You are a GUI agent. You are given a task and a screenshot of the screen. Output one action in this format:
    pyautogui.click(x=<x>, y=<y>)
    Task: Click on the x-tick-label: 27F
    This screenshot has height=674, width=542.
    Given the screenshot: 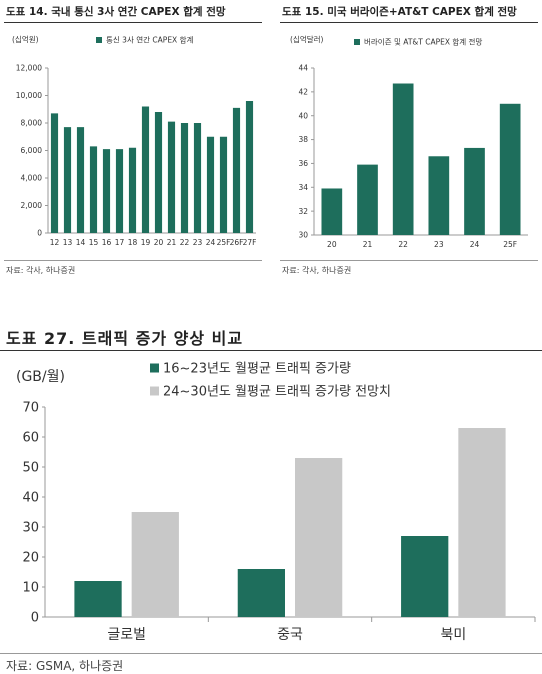 What is the action you would take?
    pyautogui.click(x=250, y=242)
    